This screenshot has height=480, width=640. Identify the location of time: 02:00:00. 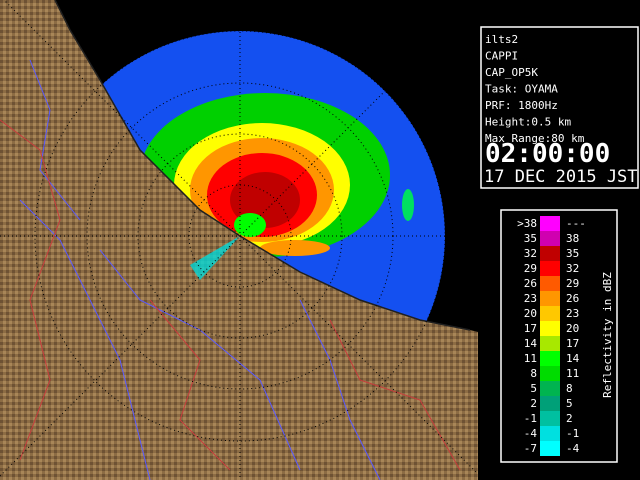
(547, 154).